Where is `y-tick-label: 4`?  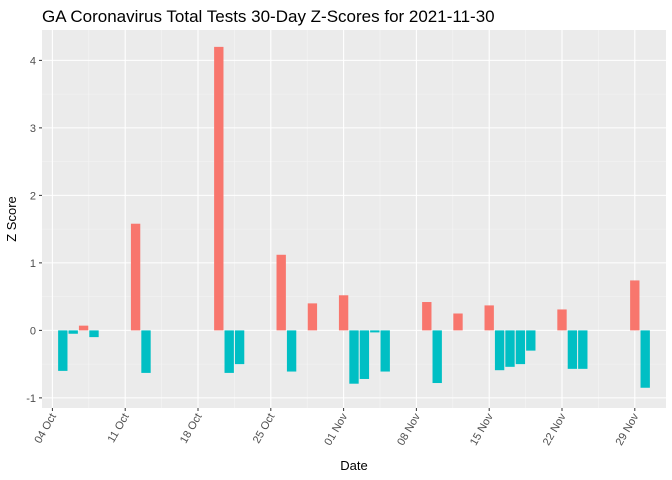
y-tick-label: 4 is located at coordinates (33, 61).